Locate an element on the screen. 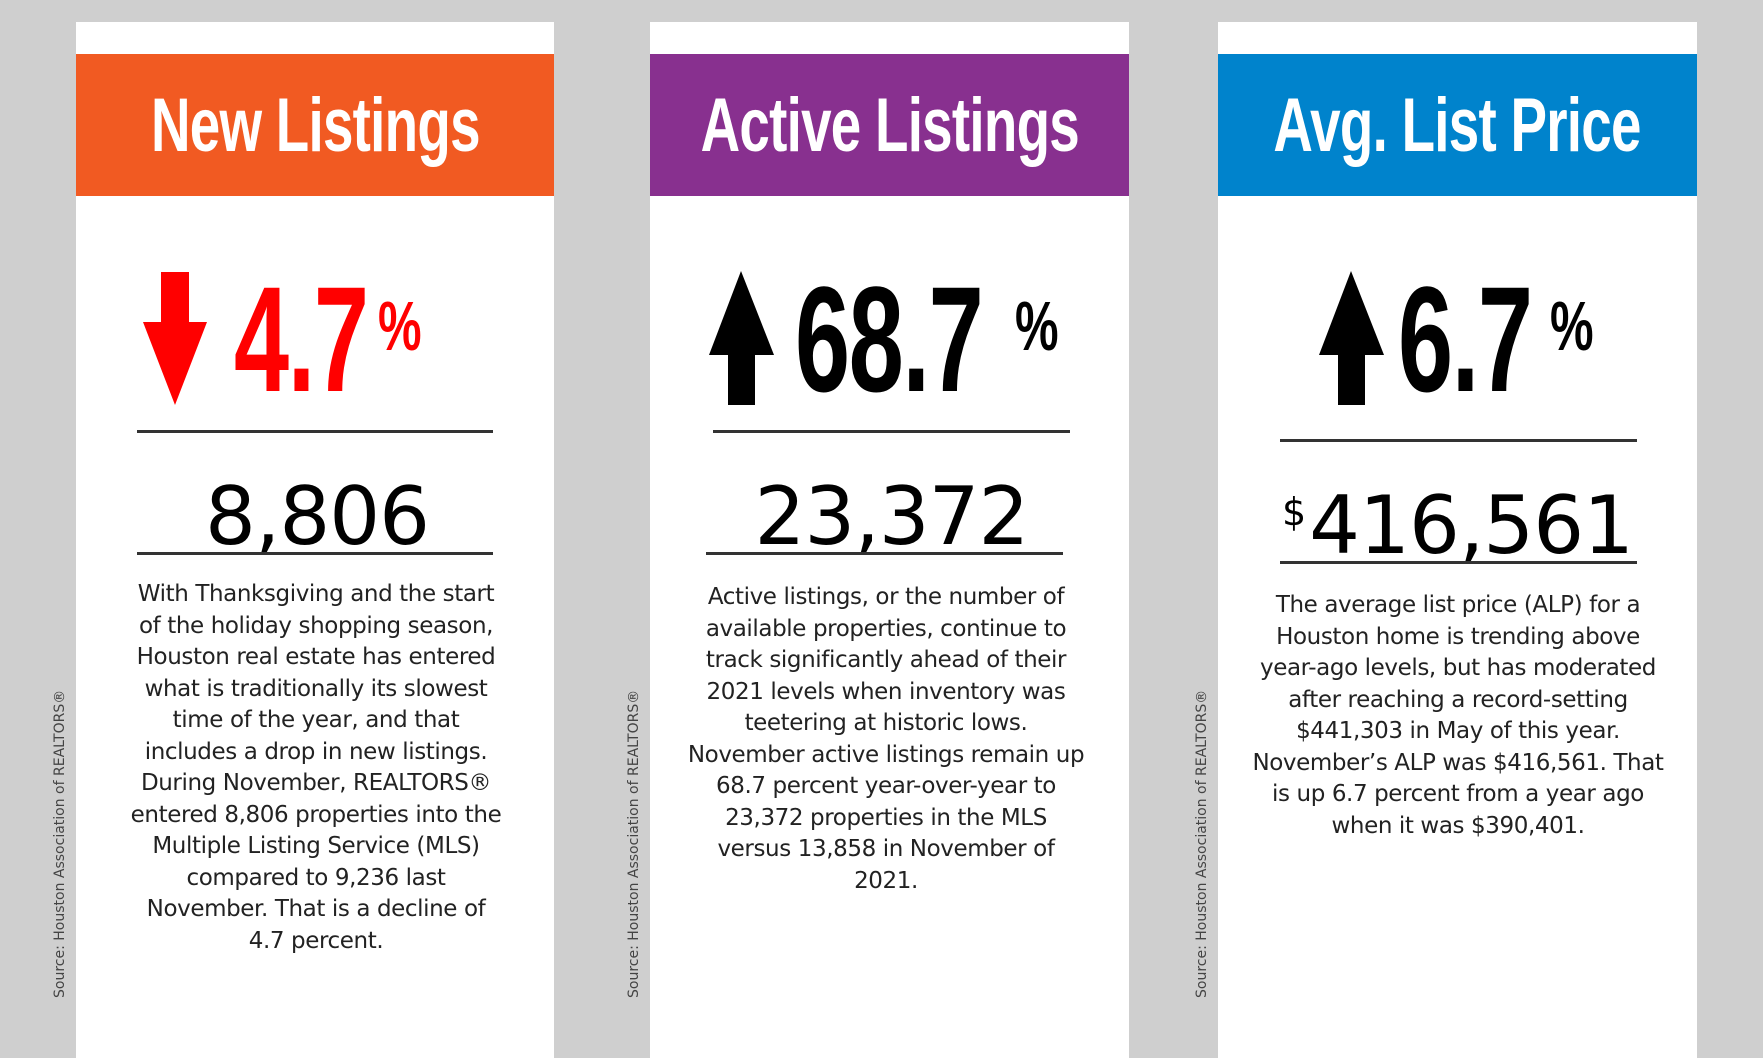 Image resolution: width=1763 pixels, height=1058 pixels. value-number: 416,561 is located at coordinates (1471, 525).